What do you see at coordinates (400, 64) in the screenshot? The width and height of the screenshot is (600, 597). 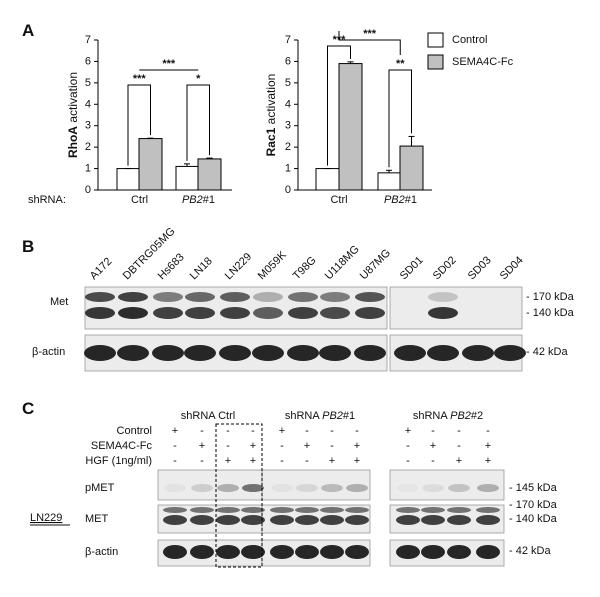 I see `significance-label: **` at bounding box center [400, 64].